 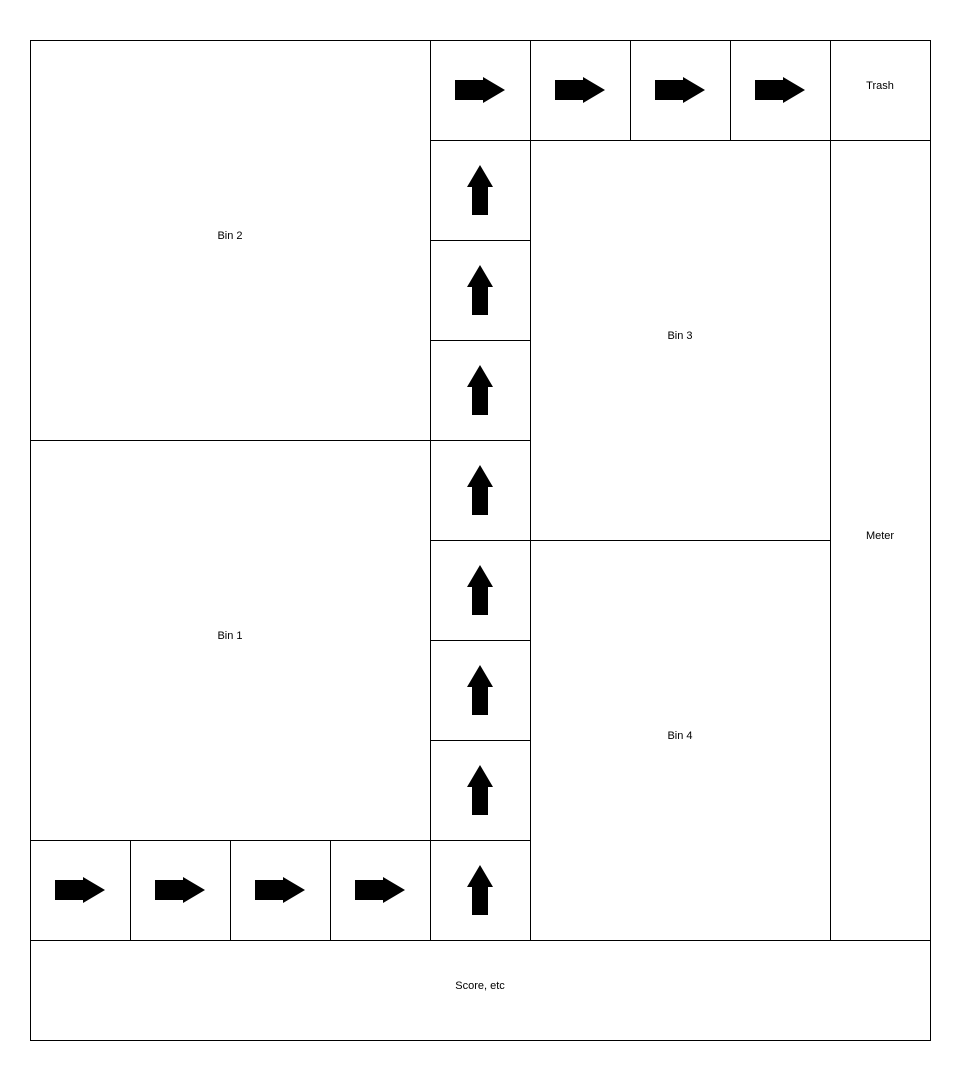 I want to click on score-zone: Score, etc, so click(x=480, y=990).